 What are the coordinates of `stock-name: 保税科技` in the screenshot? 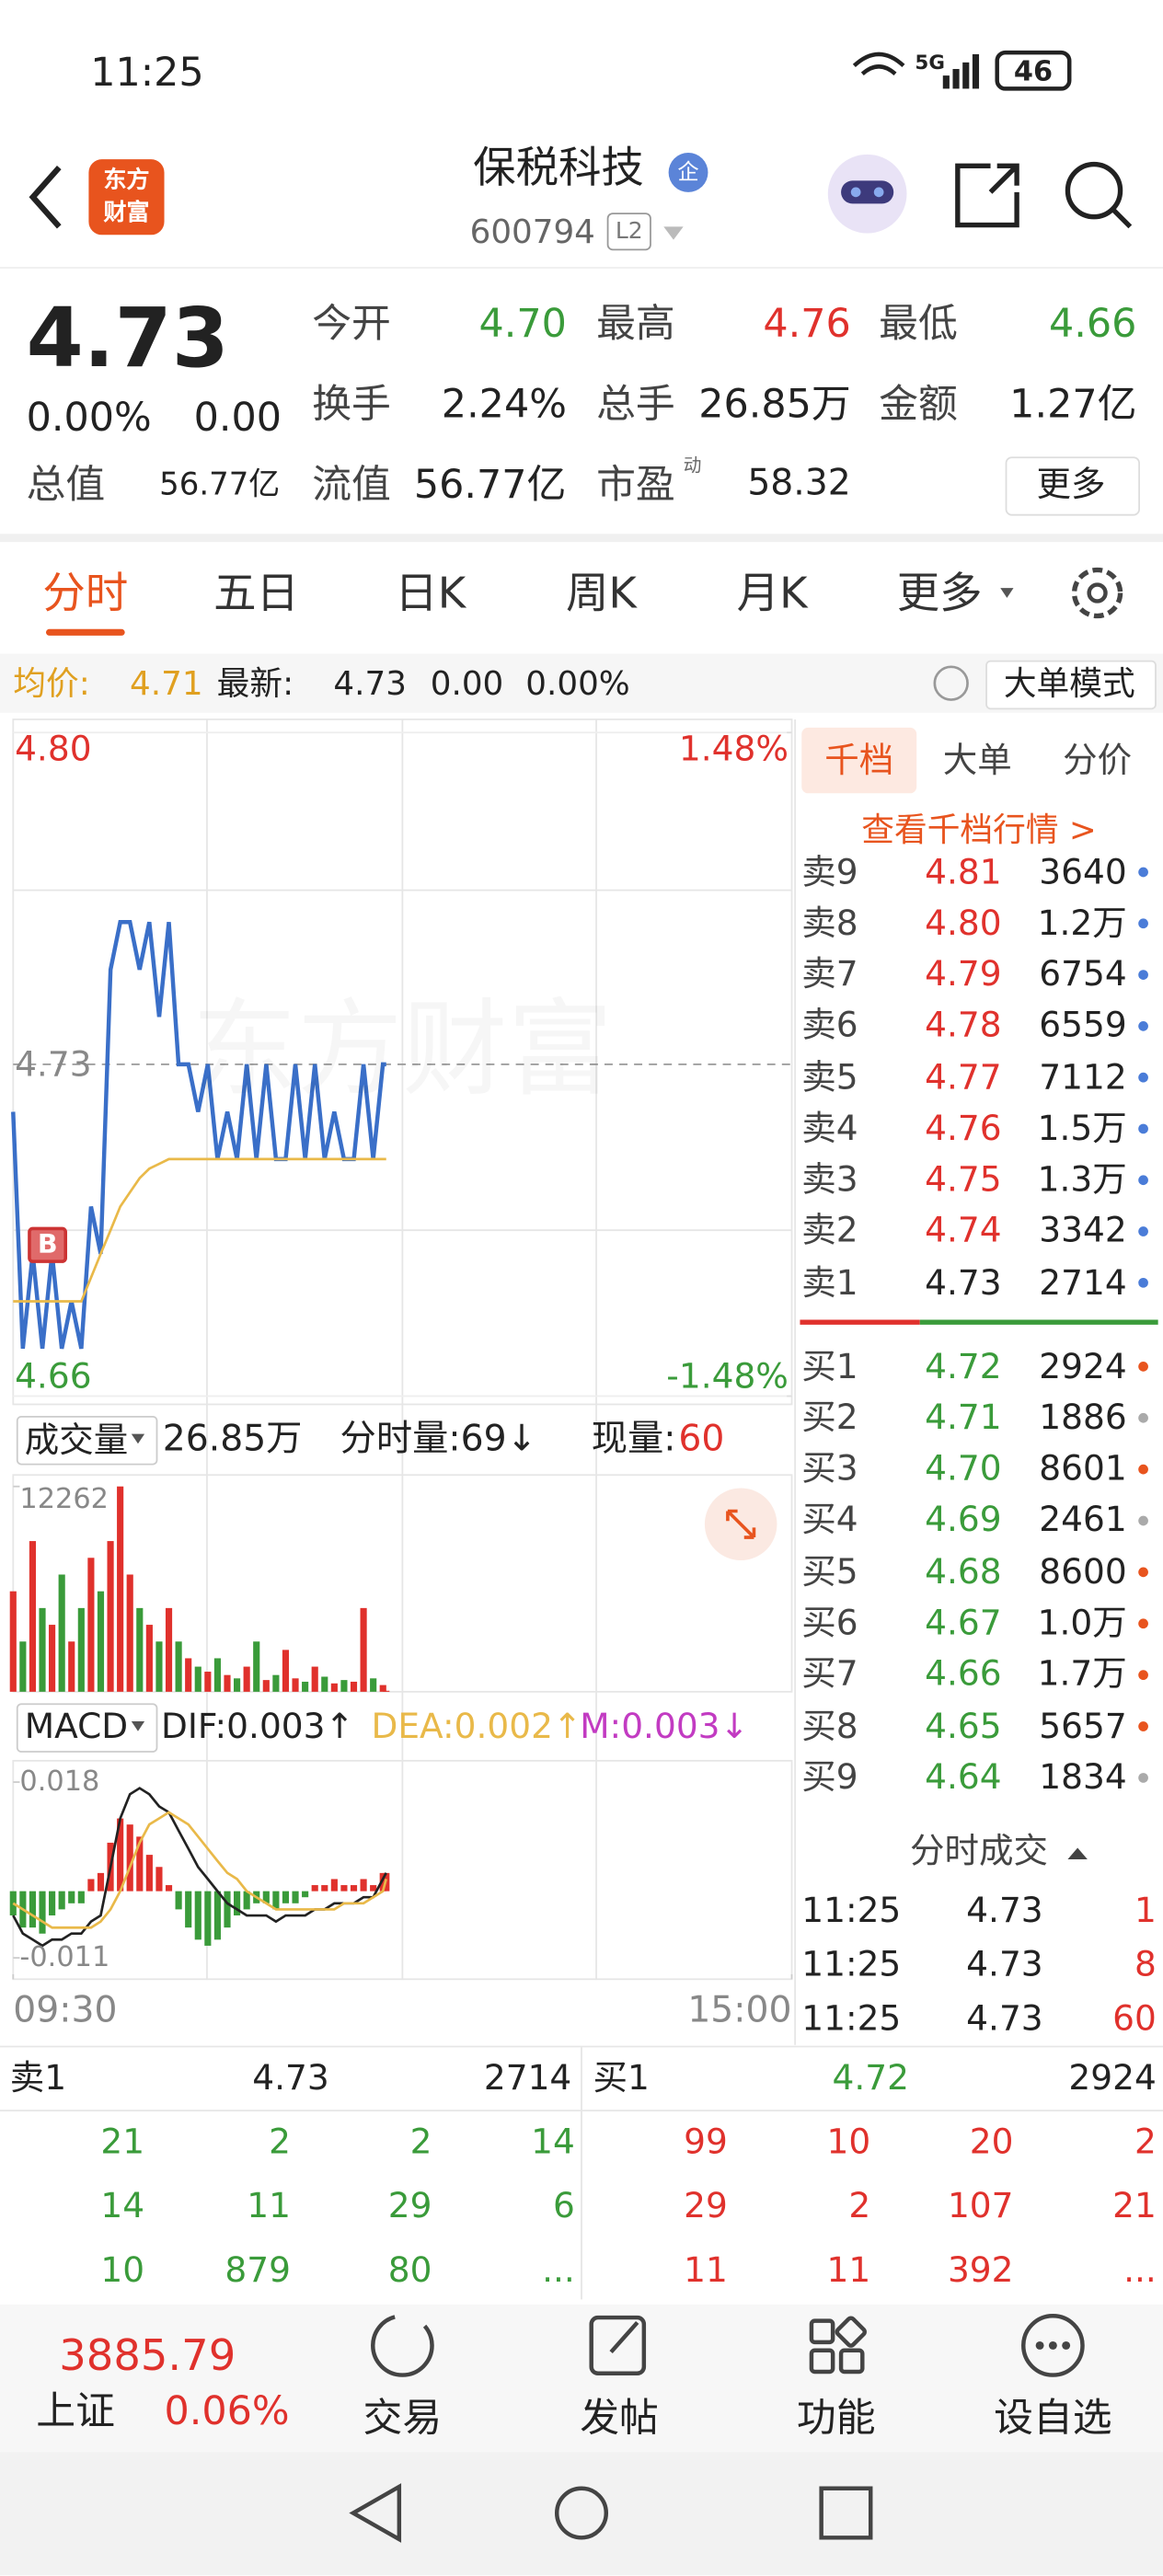 It's located at (558, 169).